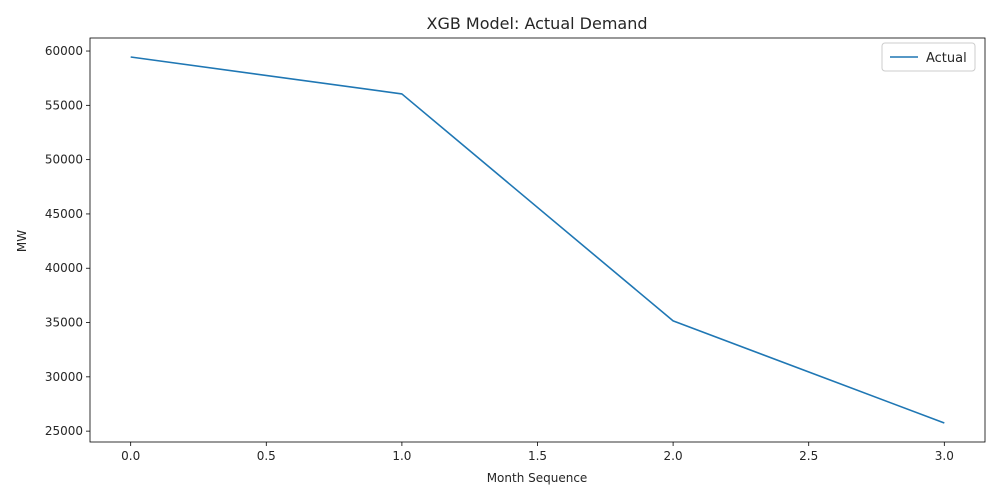 This screenshot has width=1000, height=500. What do you see at coordinates (537, 456) in the screenshot?
I see `x-tick-label: 1.5` at bounding box center [537, 456].